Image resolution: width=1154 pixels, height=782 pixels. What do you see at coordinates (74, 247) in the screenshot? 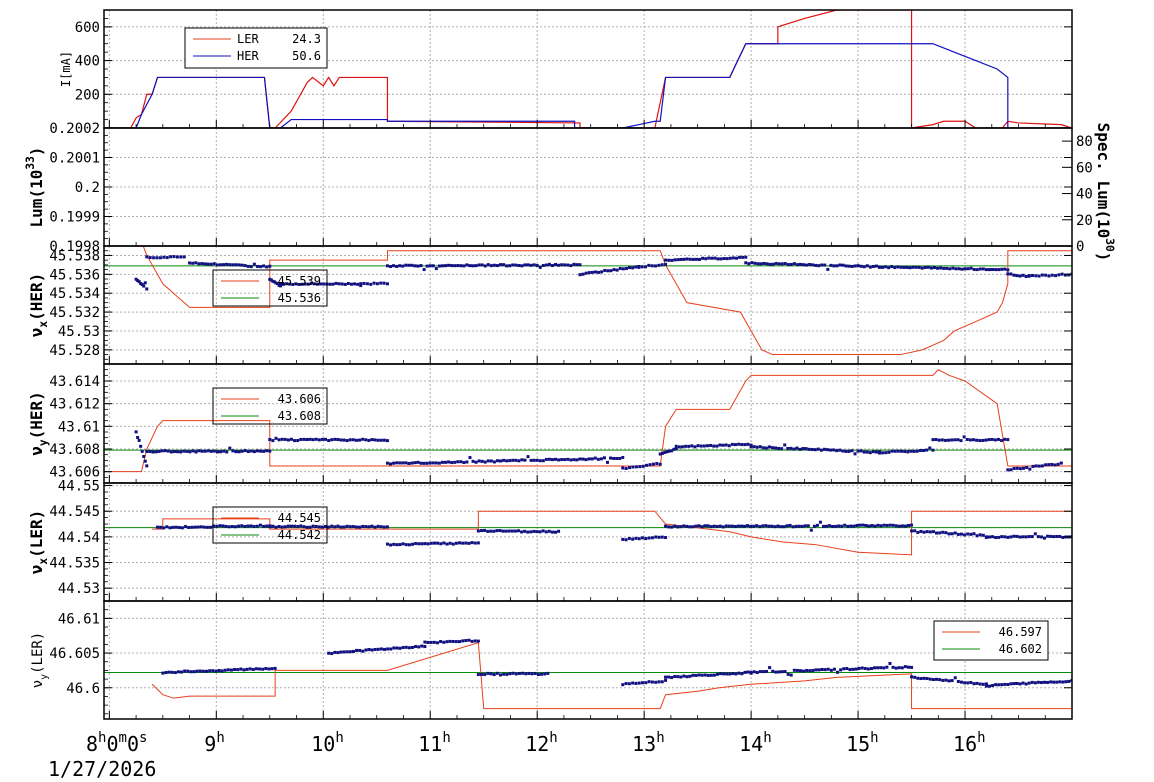
I see `y-tick-label: 0.1998` at bounding box center [74, 247].